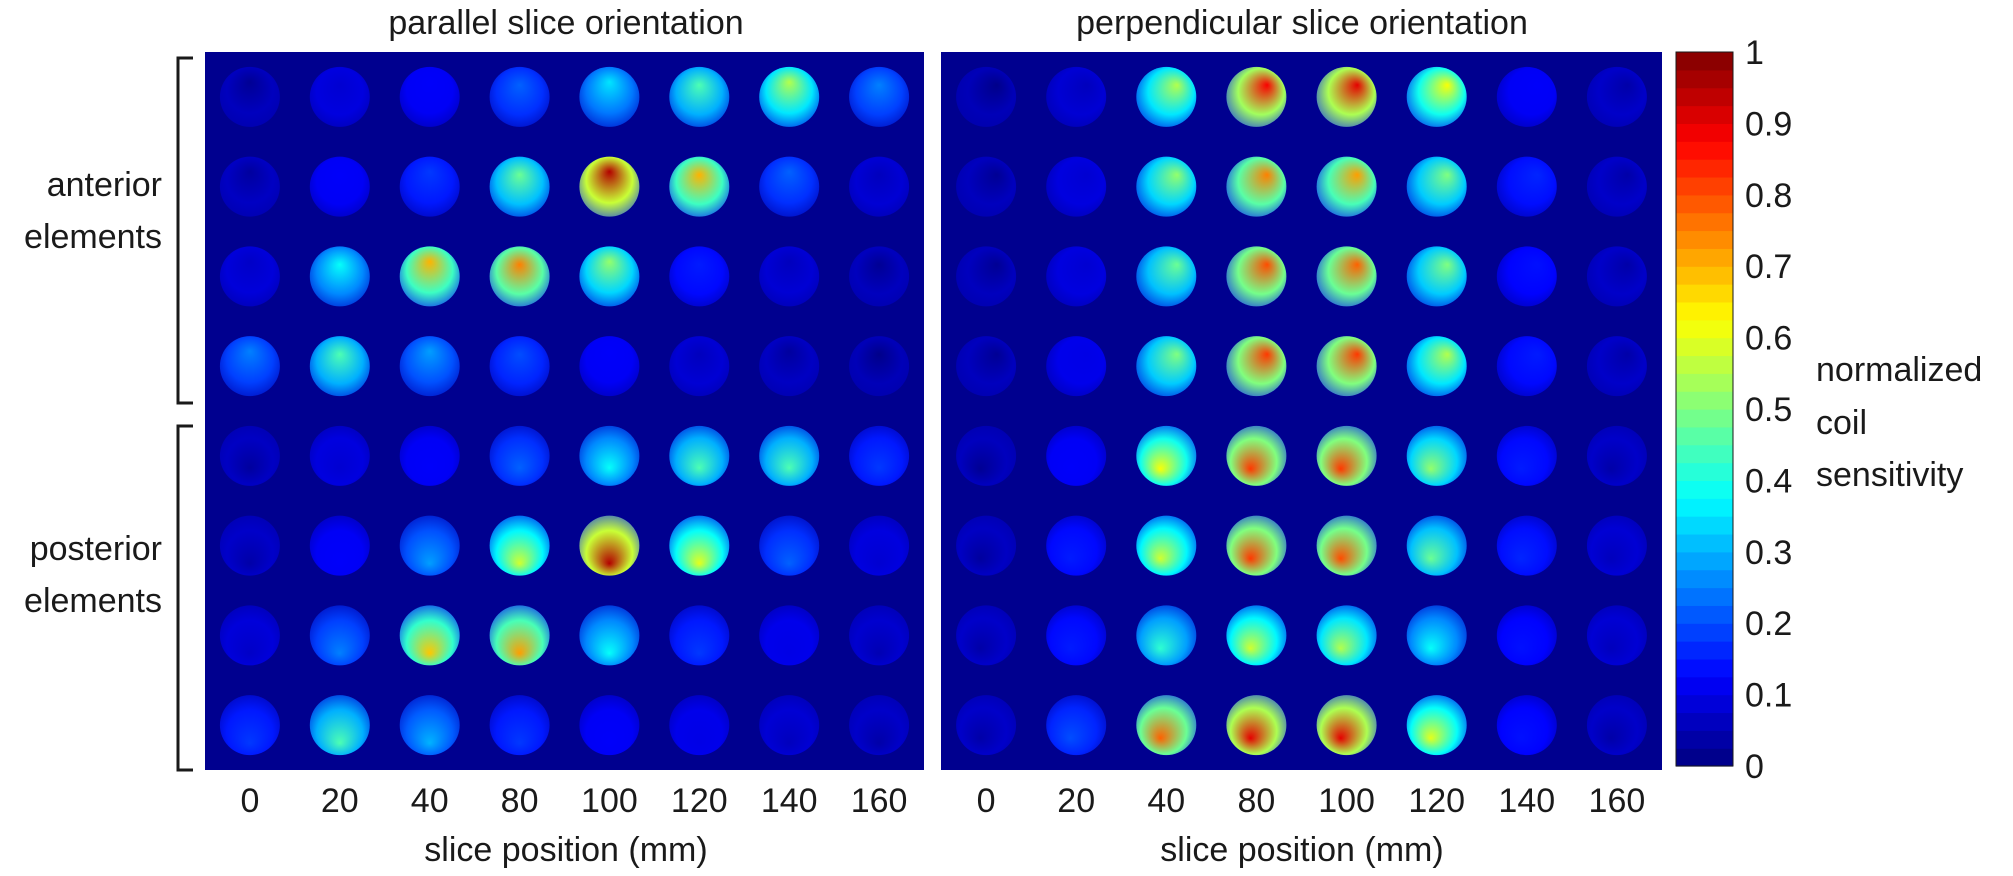 This screenshot has height=876, width=2013. I want to click on colorbar-label: normalized coil sensitivity, so click(1899, 422).